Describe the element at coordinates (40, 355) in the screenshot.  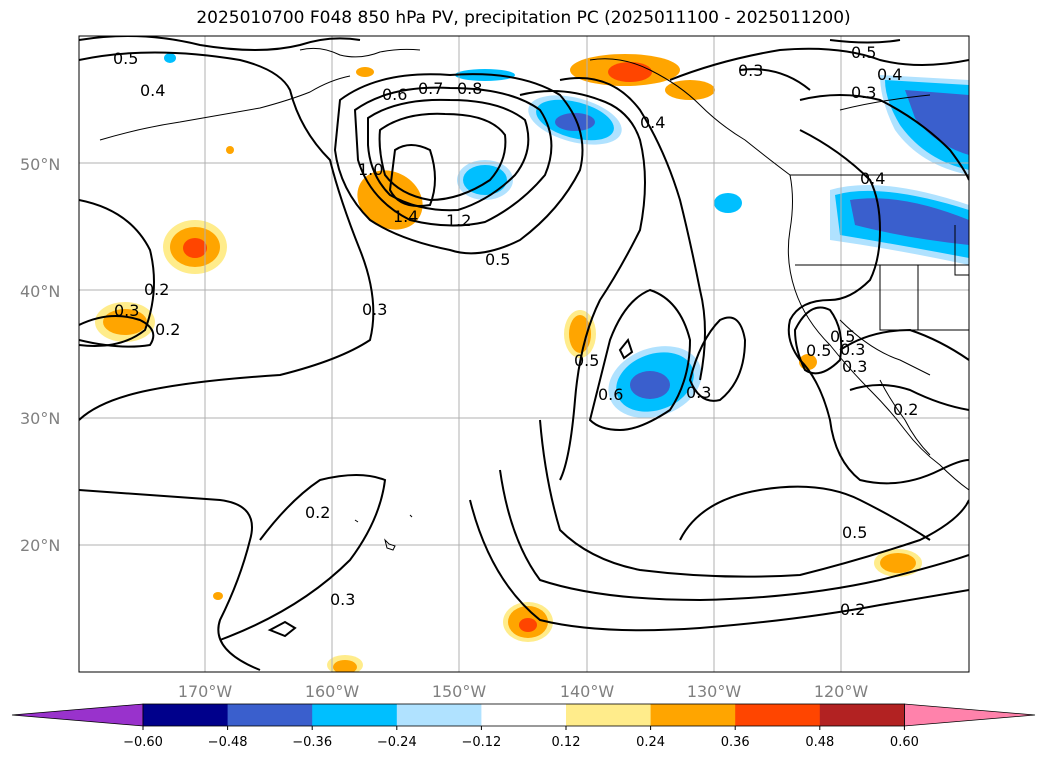
I see `latitude-labels: 50°N 40°N 30°N 20°N` at that location.